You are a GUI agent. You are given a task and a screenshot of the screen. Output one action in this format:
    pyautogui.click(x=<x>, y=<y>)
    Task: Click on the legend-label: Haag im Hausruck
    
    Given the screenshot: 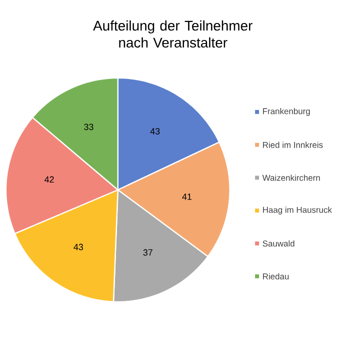 What is the action you would take?
    pyautogui.click(x=297, y=210)
    